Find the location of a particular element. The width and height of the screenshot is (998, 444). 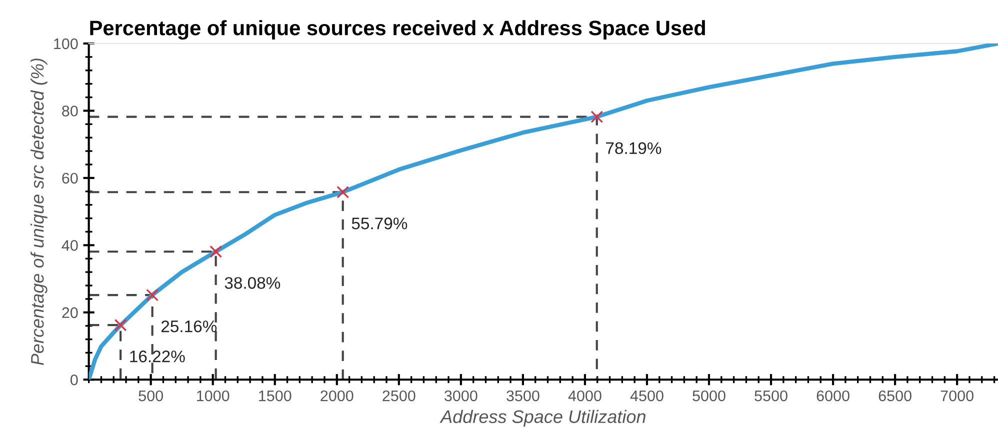

x-tick-label: 2000 is located at coordinates (337, 396).